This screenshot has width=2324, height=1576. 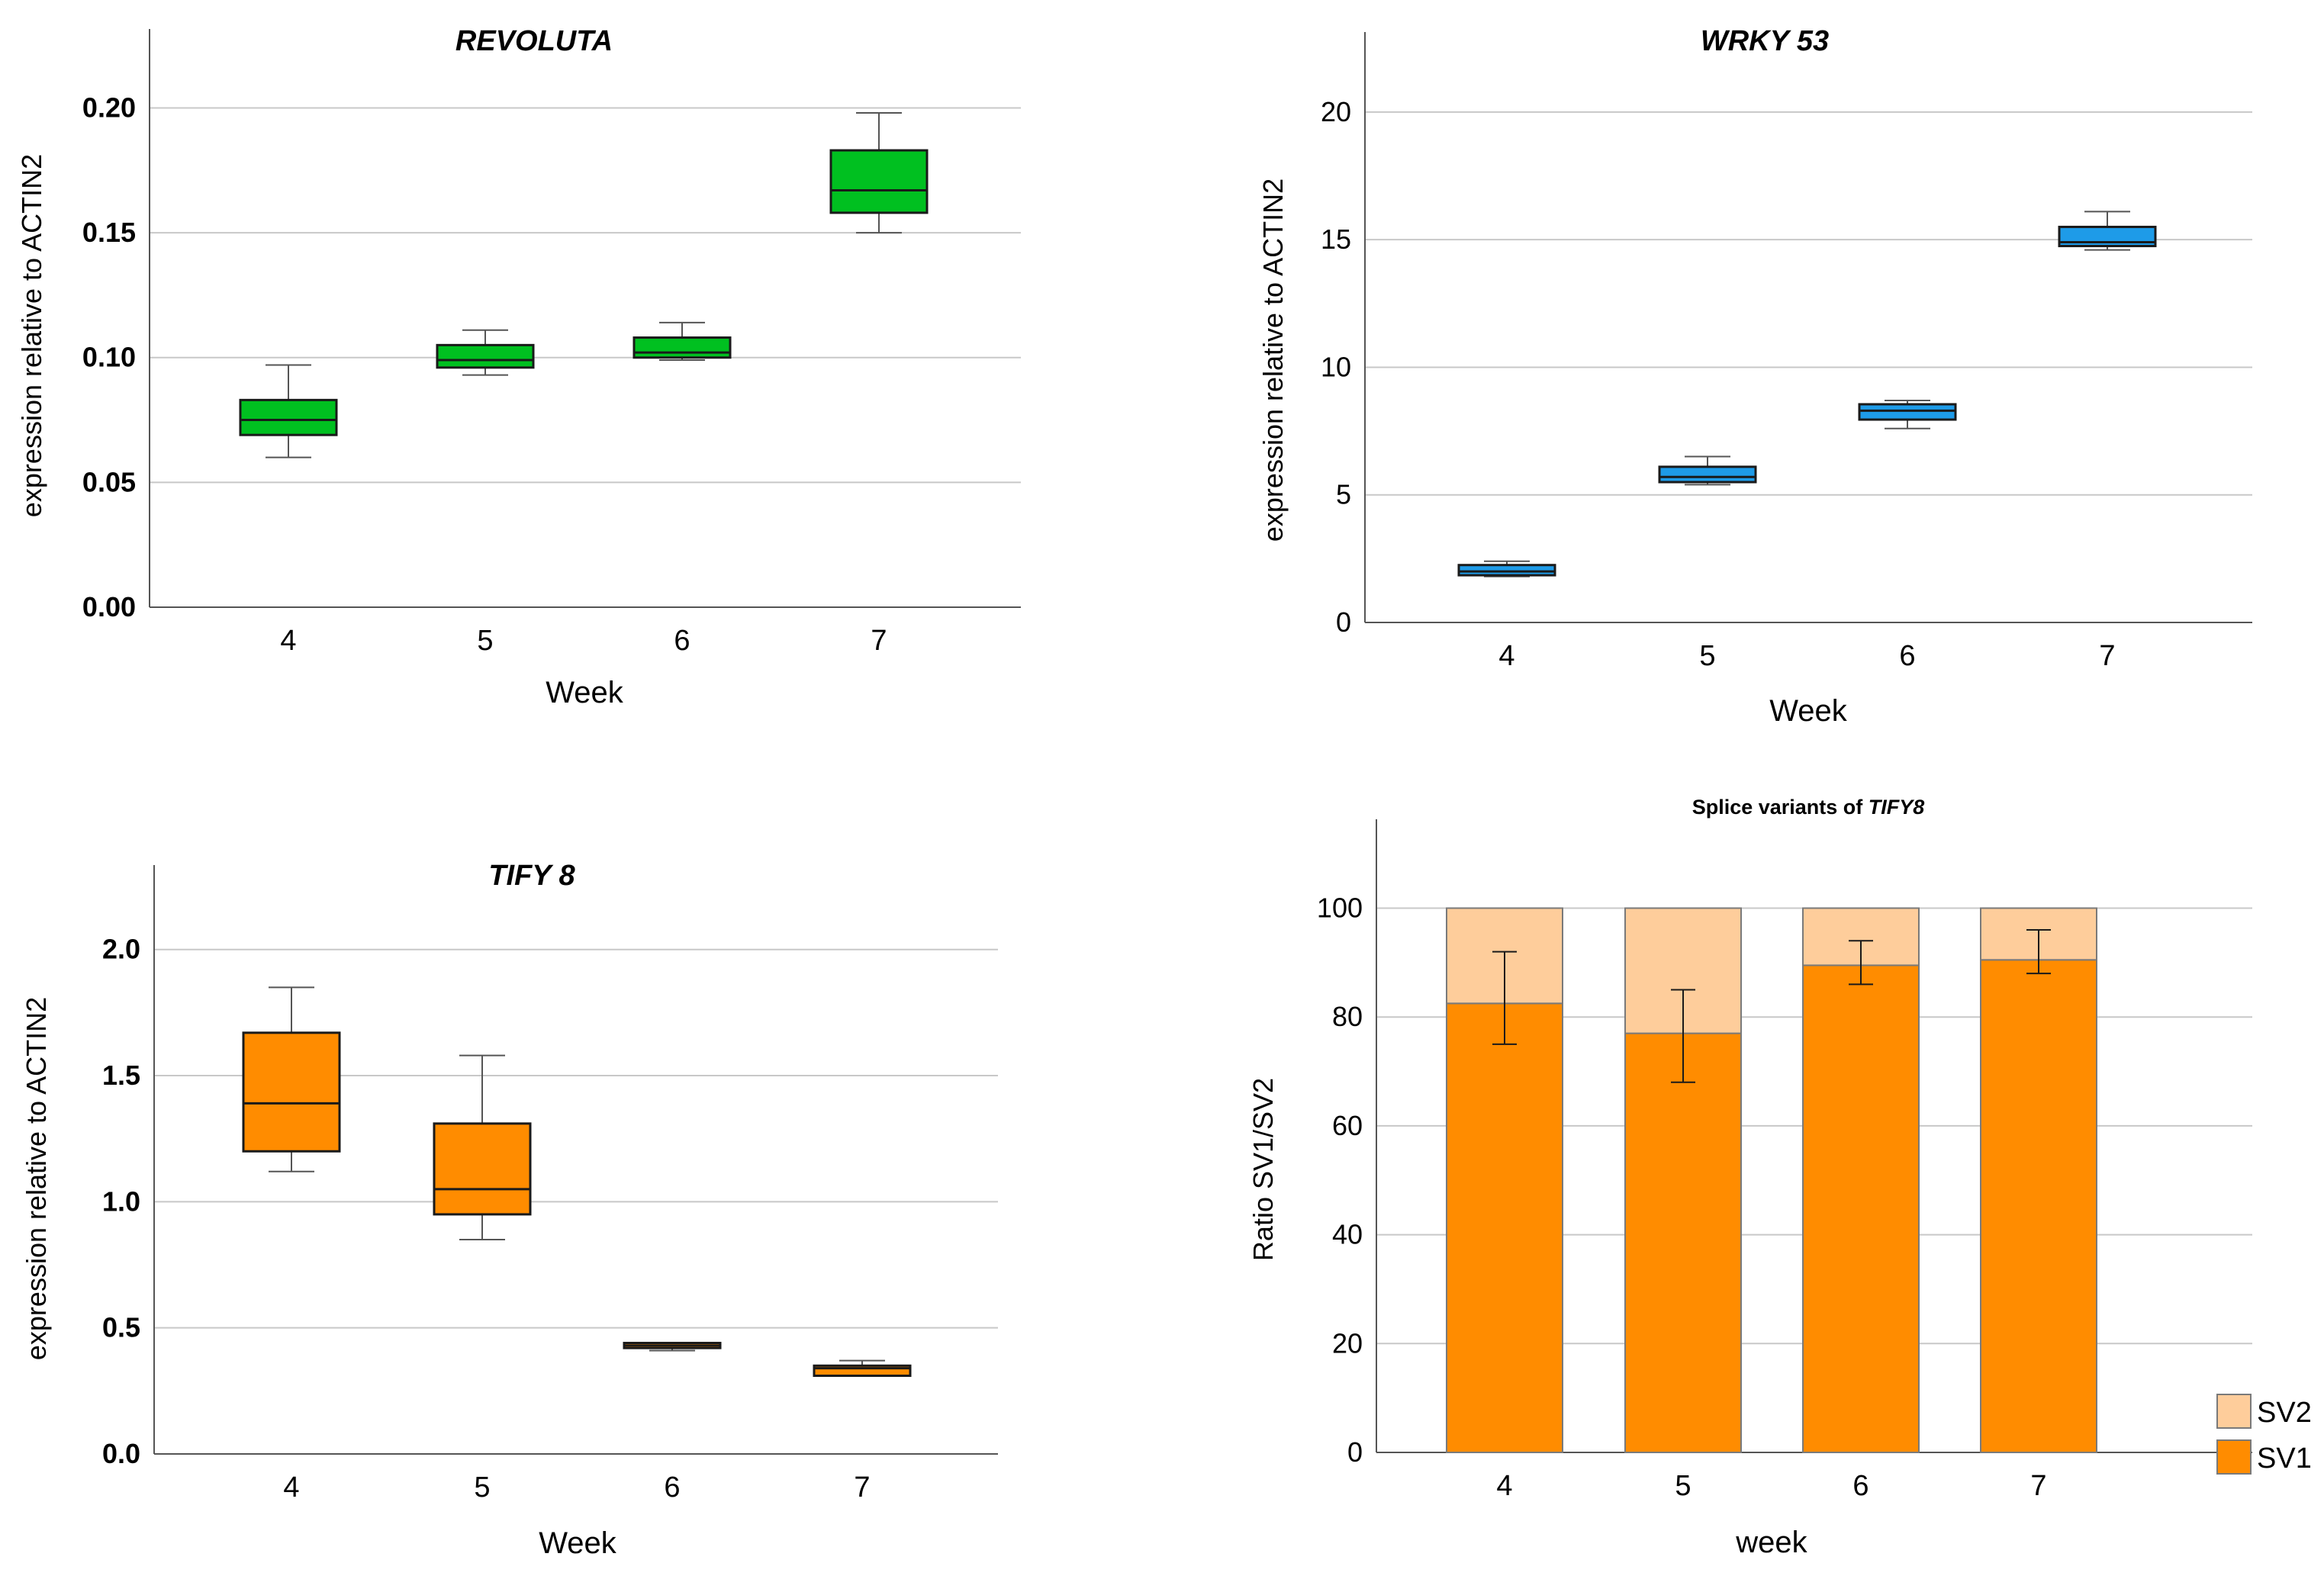 I want to click on y-tick-label: 0.5, so click(x=121, y=1327).